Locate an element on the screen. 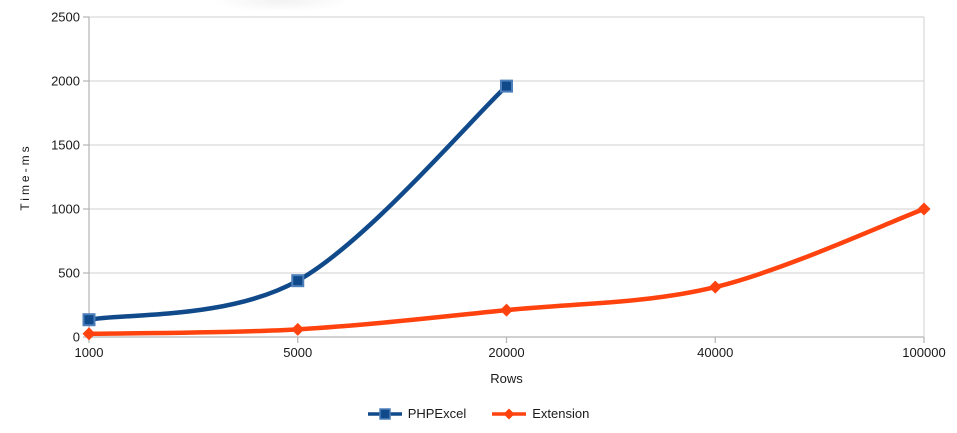 This screenshot has height=433, width=957. legend-marker-extension-icon is located at coordinates (509, 413).